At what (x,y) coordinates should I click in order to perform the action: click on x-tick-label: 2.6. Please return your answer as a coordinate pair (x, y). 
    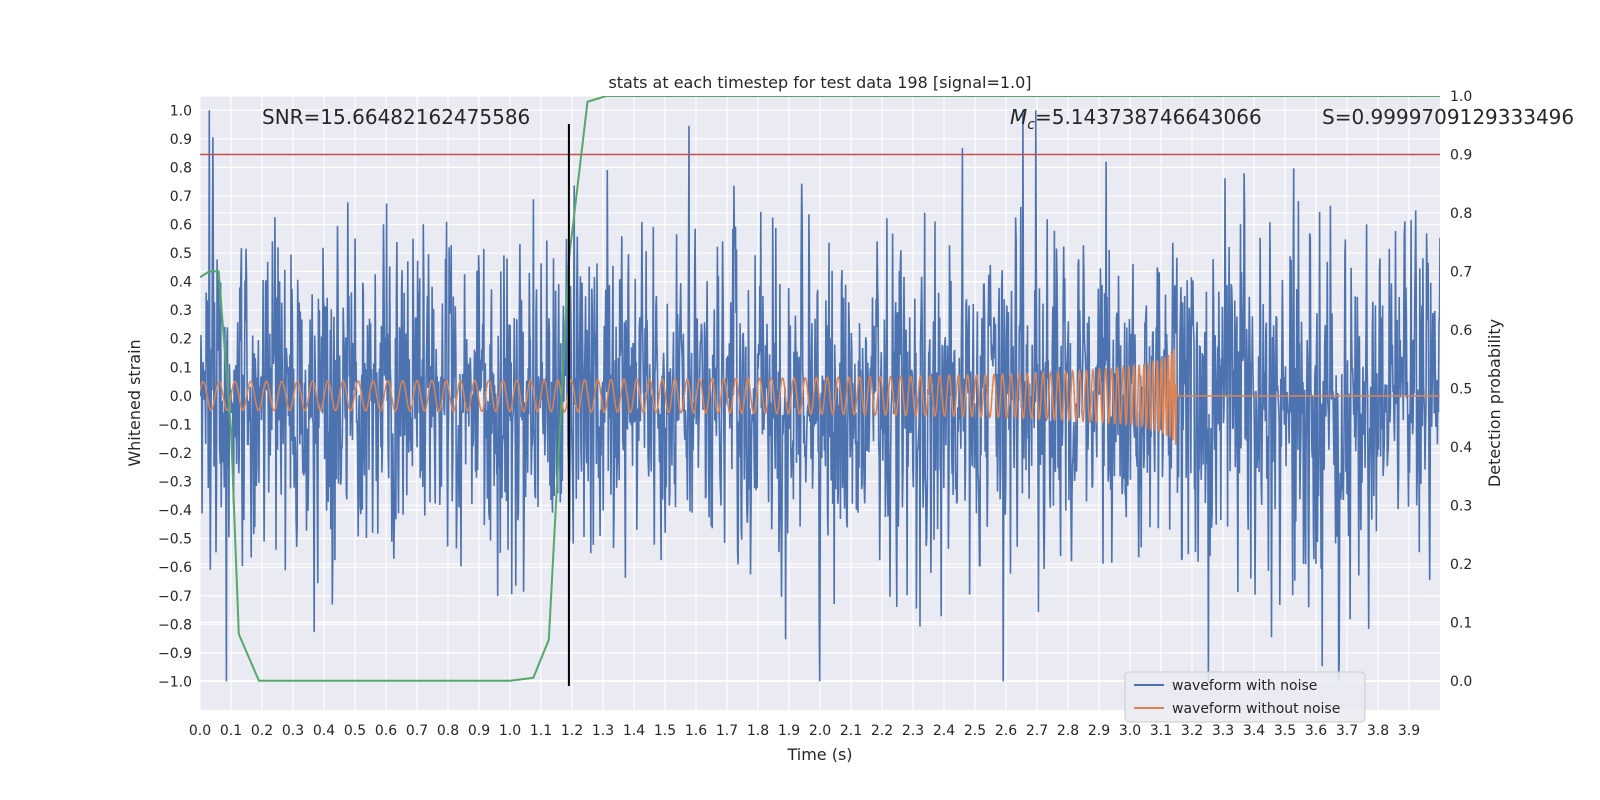
    Looking at the image, I should click on (1006, 731).